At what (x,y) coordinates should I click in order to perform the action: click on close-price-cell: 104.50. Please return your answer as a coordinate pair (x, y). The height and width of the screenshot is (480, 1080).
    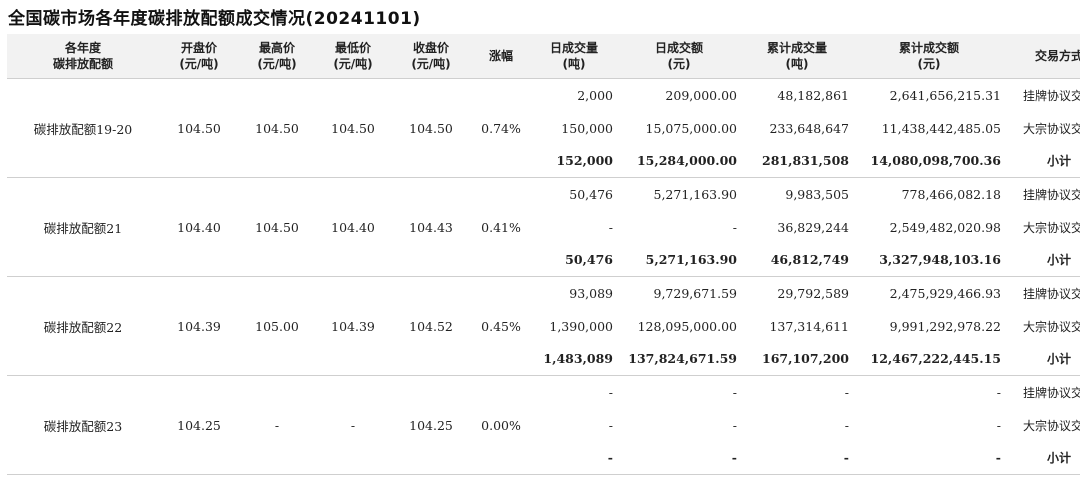
    Looking at the image, I should click on (431, 128).